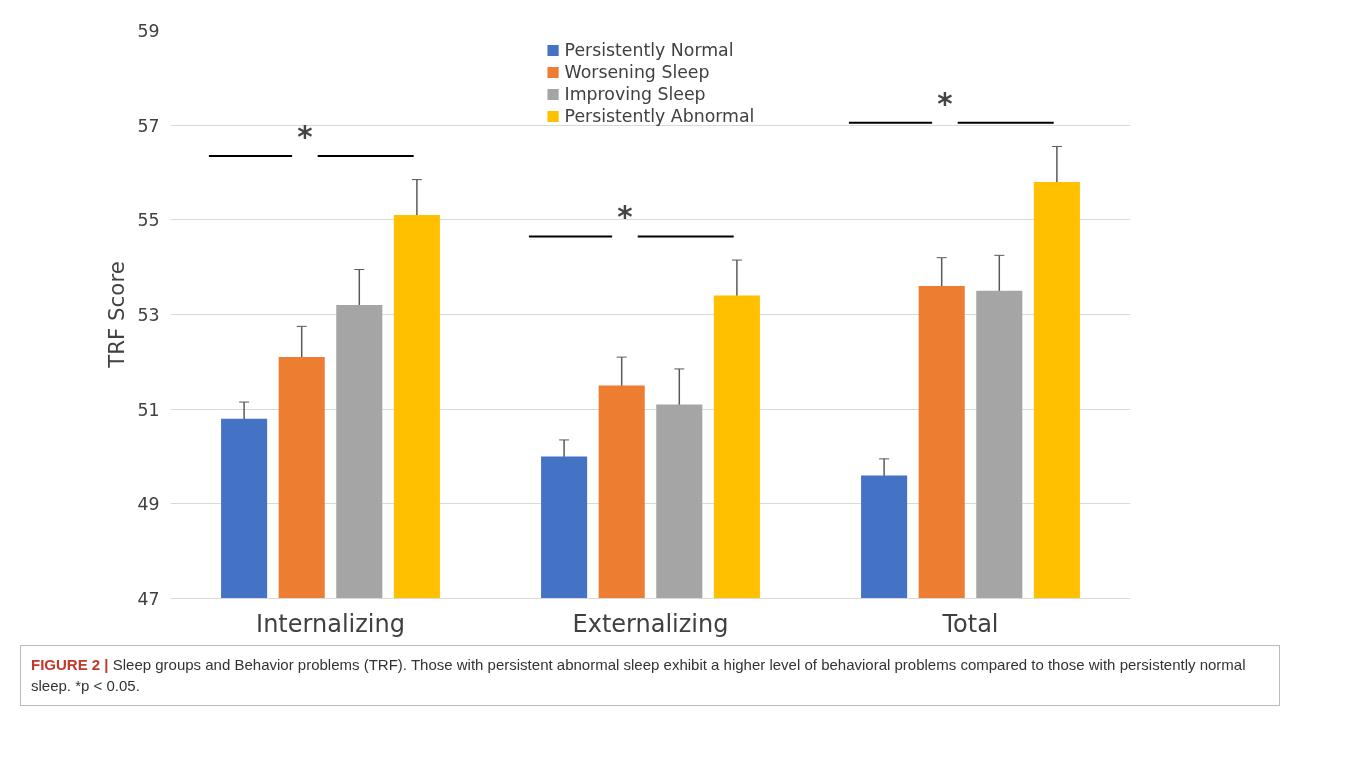 This screenshot has width=1360, height=764. What do you see at coordinates (650, 623) in the screenshot?
I see `x-tick-label: Externalizing` at bounding box center [650, 623].